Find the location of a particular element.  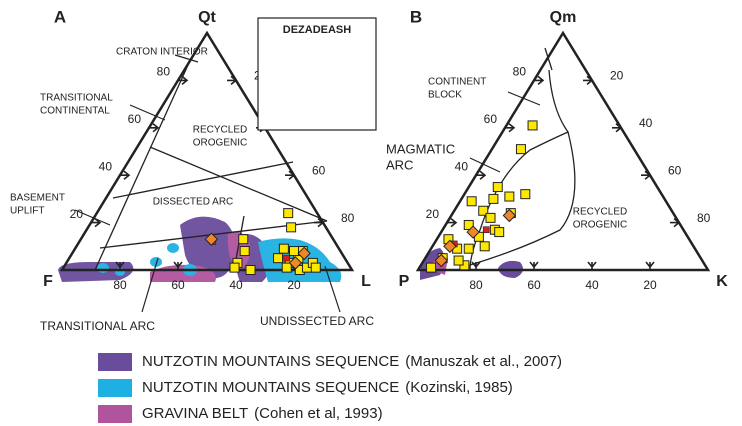

field-label: TRANSITIONAL is located at coordinates (76, 98).